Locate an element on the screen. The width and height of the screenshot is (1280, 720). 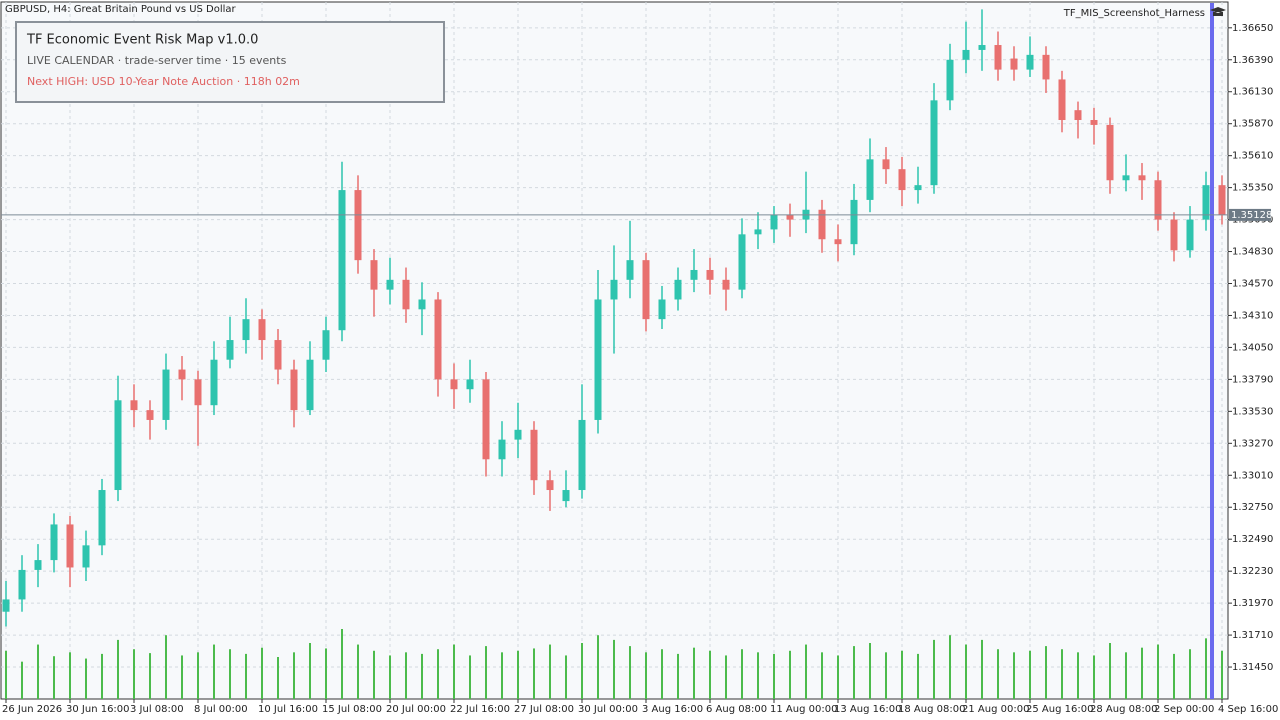
last-price-box is located at coordinates (1250, 214).